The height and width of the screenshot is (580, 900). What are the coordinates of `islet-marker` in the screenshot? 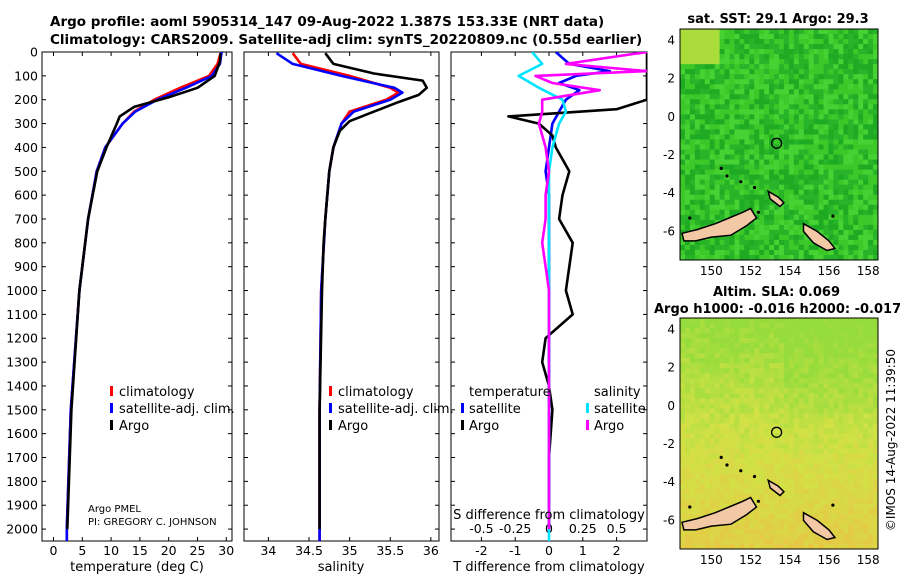 It's located at (758, 212).